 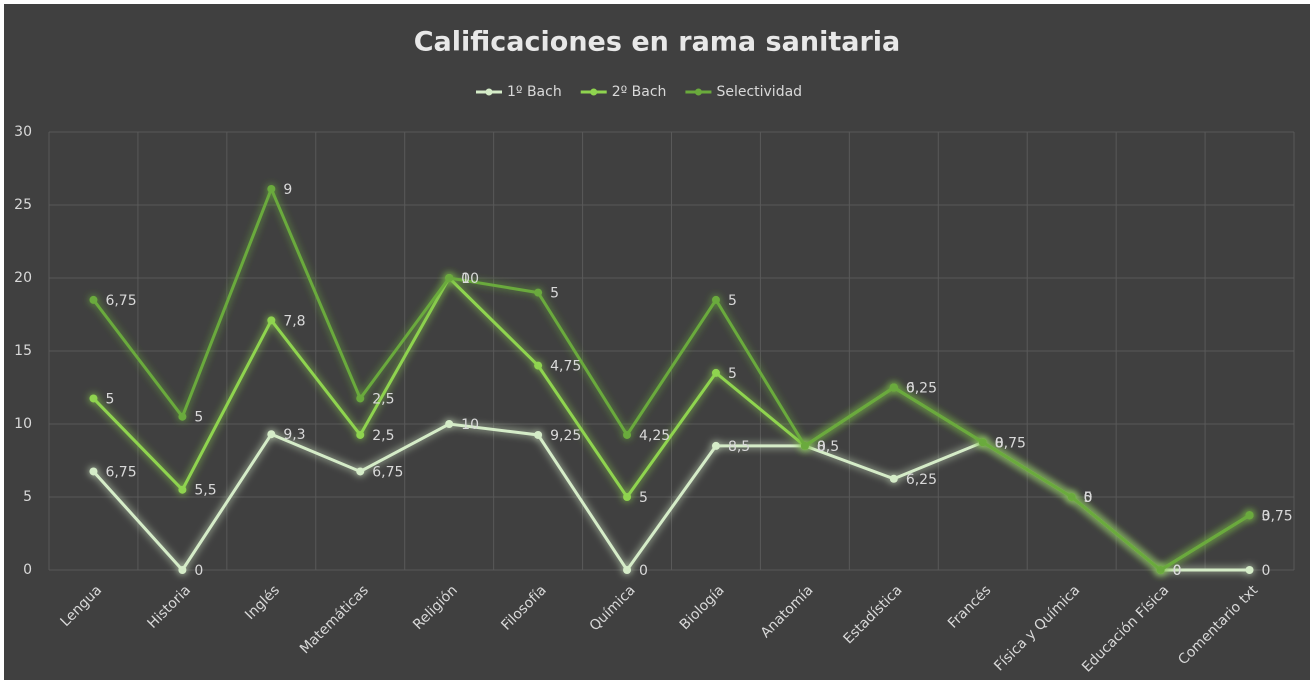 What do you see at coordinates (657, 42) in the screenshot?
I see `chart-title: Calificaciones en rama sanitaria` at bounding box center [657, 42].